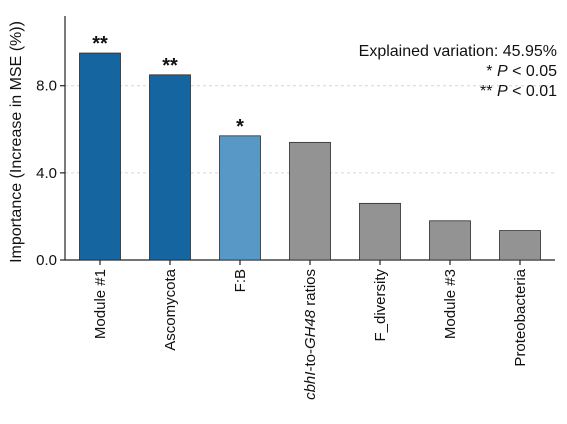 Image resolution: width=567 pixels, height=424 pixels. I want to click on x-tick-label: Module #1, so click(100, 304).